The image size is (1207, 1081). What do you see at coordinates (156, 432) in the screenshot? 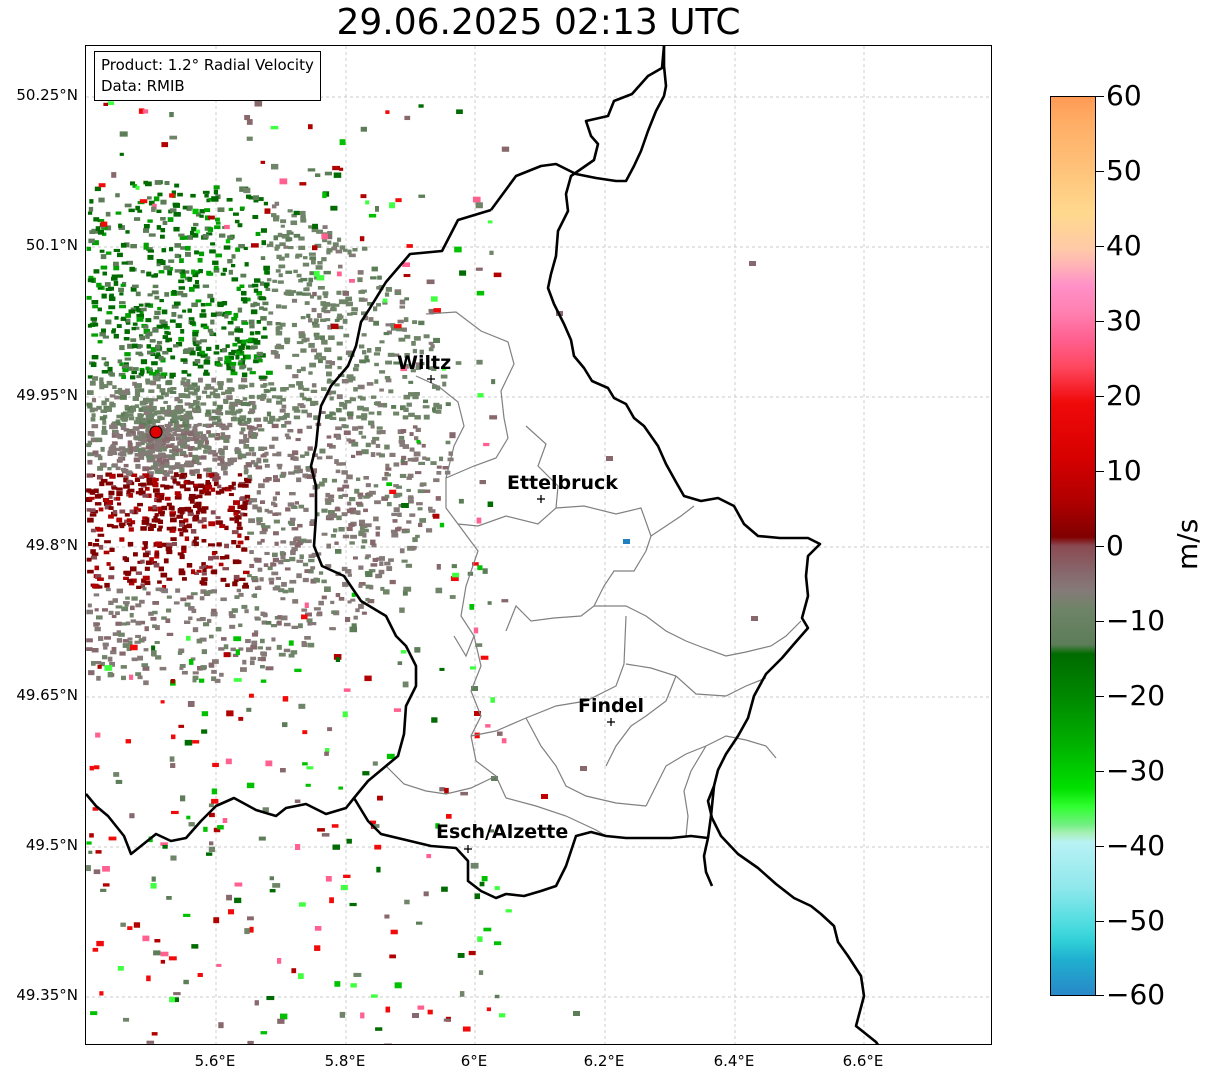
I see `radar-site-marker` at bounding box center [156, 432].